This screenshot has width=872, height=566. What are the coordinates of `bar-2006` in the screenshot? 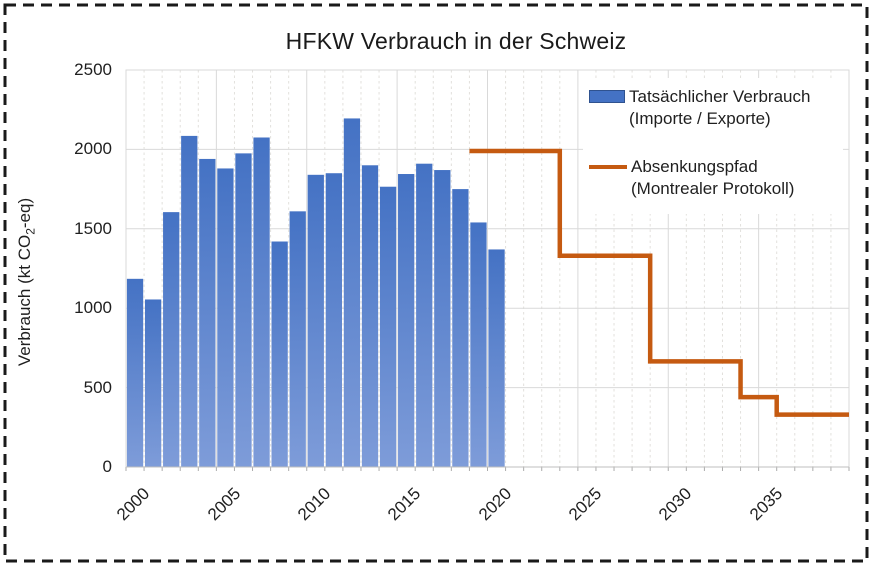 It's located at (243, 310).